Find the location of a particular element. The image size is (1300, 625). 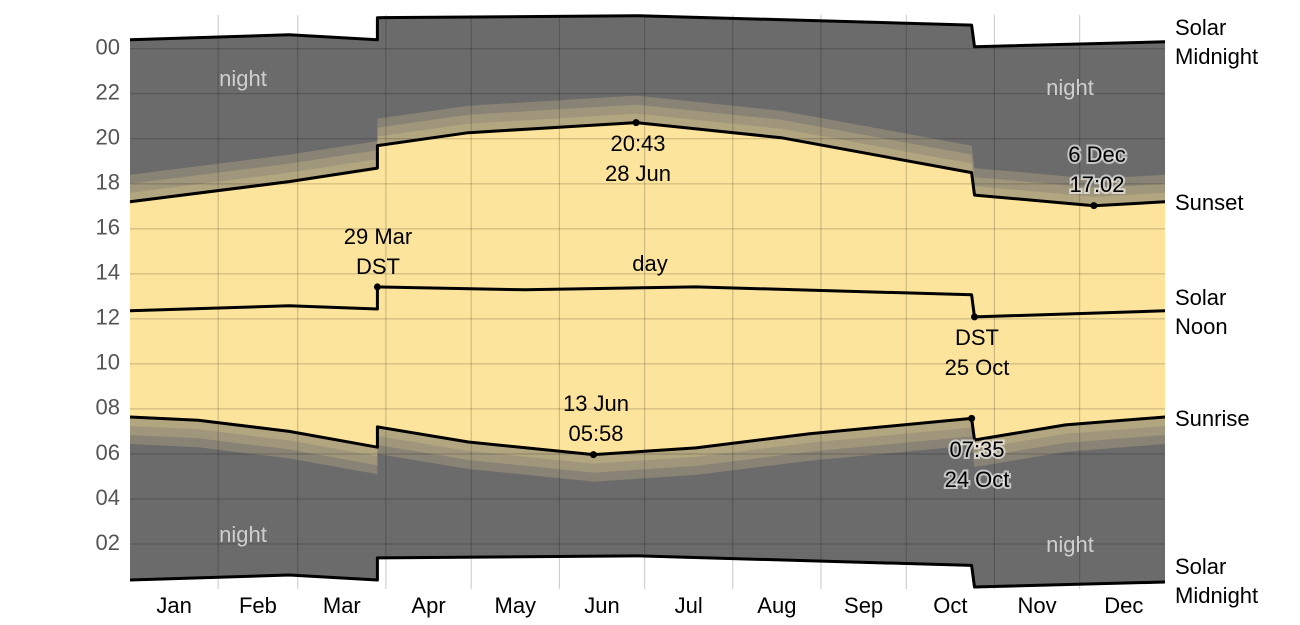

x-tick-label: Oct is located at coordinates (950, 605).